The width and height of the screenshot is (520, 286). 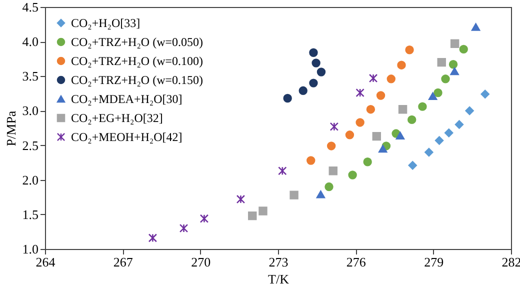 I want to click on legend-label: CO₂+H₂O[33], so click(x=105, y=23).